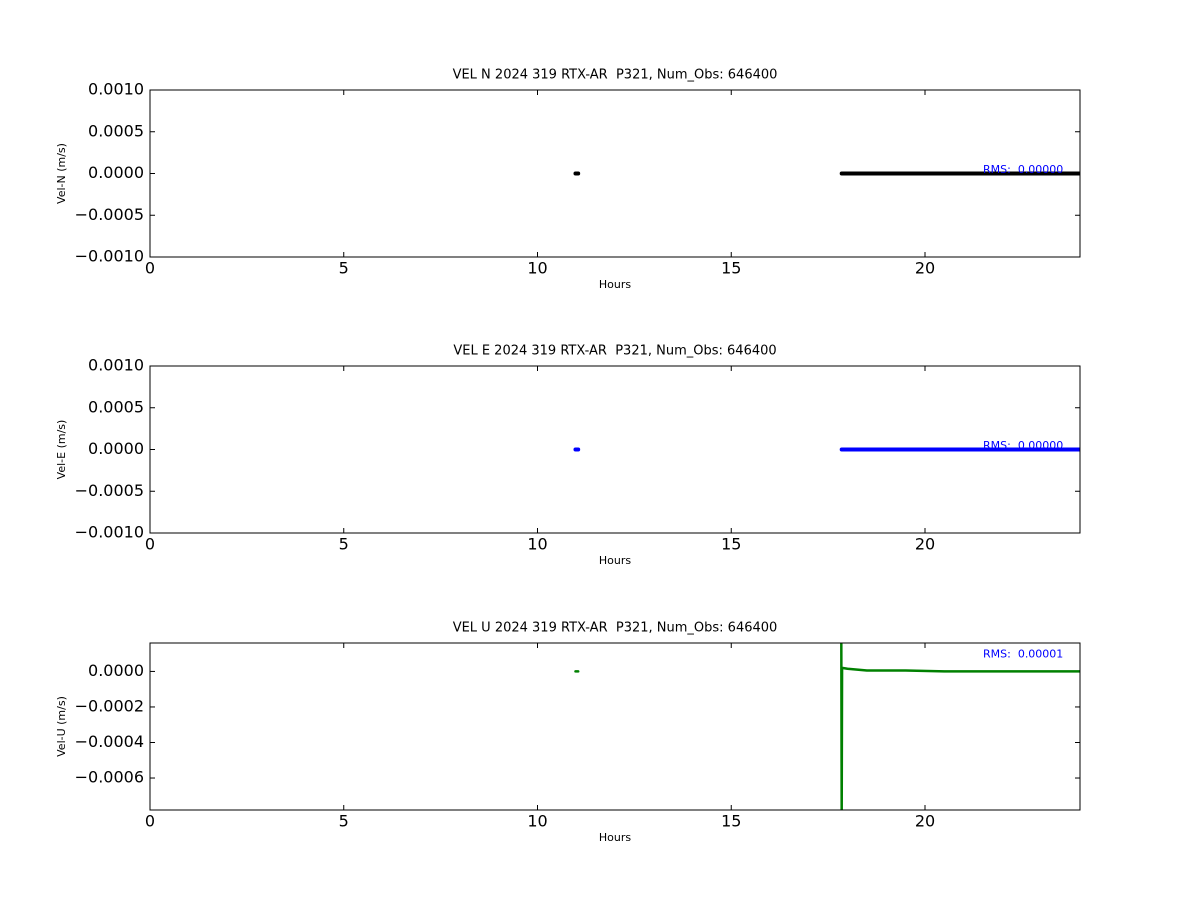  Describe the element at coordinates (109, 777) in the screenshot. I see `y-tick-label: −0.0006` at that location.